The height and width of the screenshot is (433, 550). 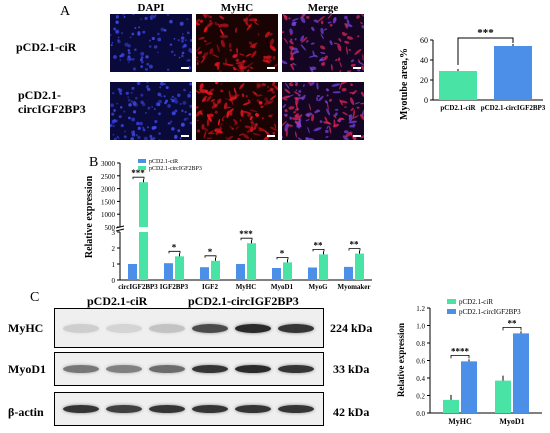 What do you see at coordinates (174, 247) in the screenshot?
I see `chart2-sig-2: *` at bounding box center [174, 247].